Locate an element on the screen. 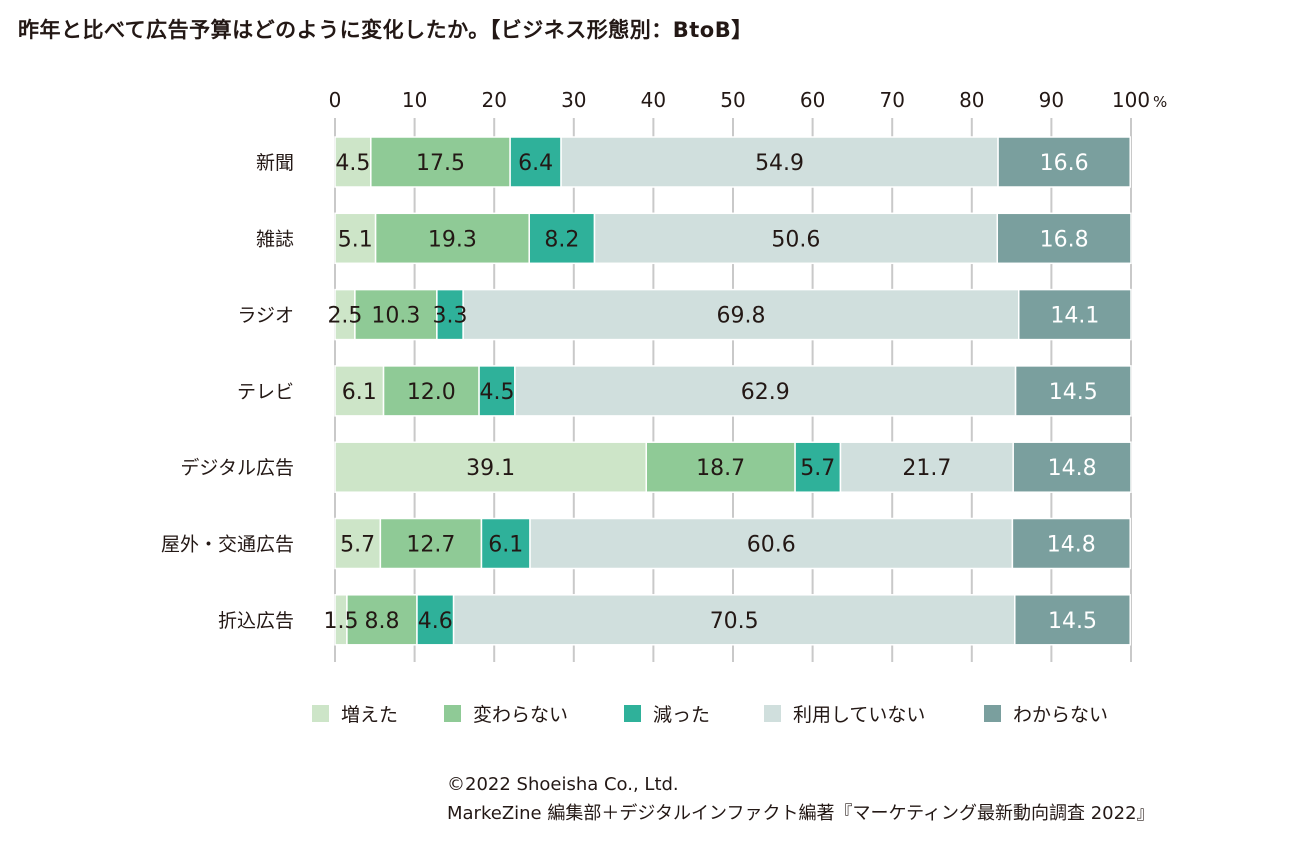  data-label: 14.1 is located at coordinates (1074, 316).